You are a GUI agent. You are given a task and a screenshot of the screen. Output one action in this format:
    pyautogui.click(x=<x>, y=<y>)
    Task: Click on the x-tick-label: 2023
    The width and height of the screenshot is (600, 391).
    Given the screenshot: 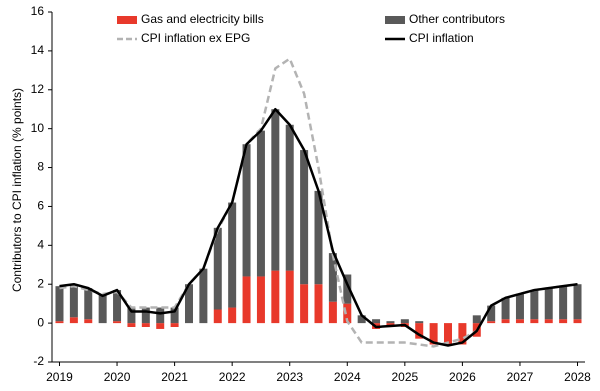 What is the action you would take?
    pyautogui.click(x=289, y=377)
    